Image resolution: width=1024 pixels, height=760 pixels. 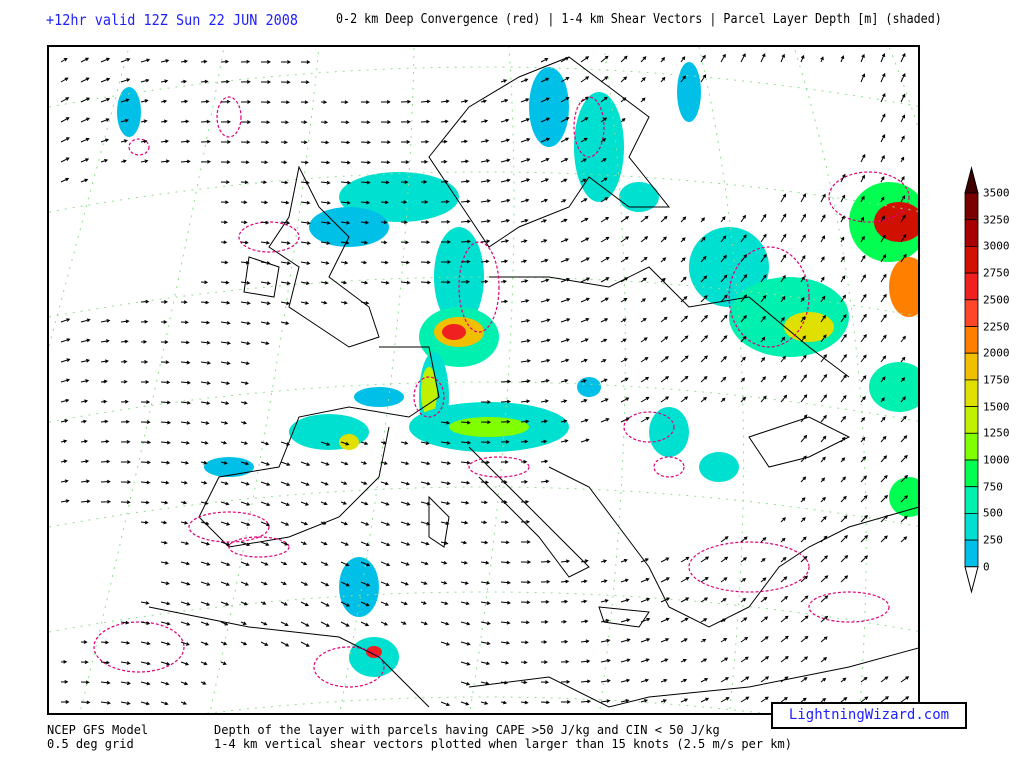 What do you see at coordinates (483, 192) in the screenshot?
I see `parallel` at bounding box center [483, 192].